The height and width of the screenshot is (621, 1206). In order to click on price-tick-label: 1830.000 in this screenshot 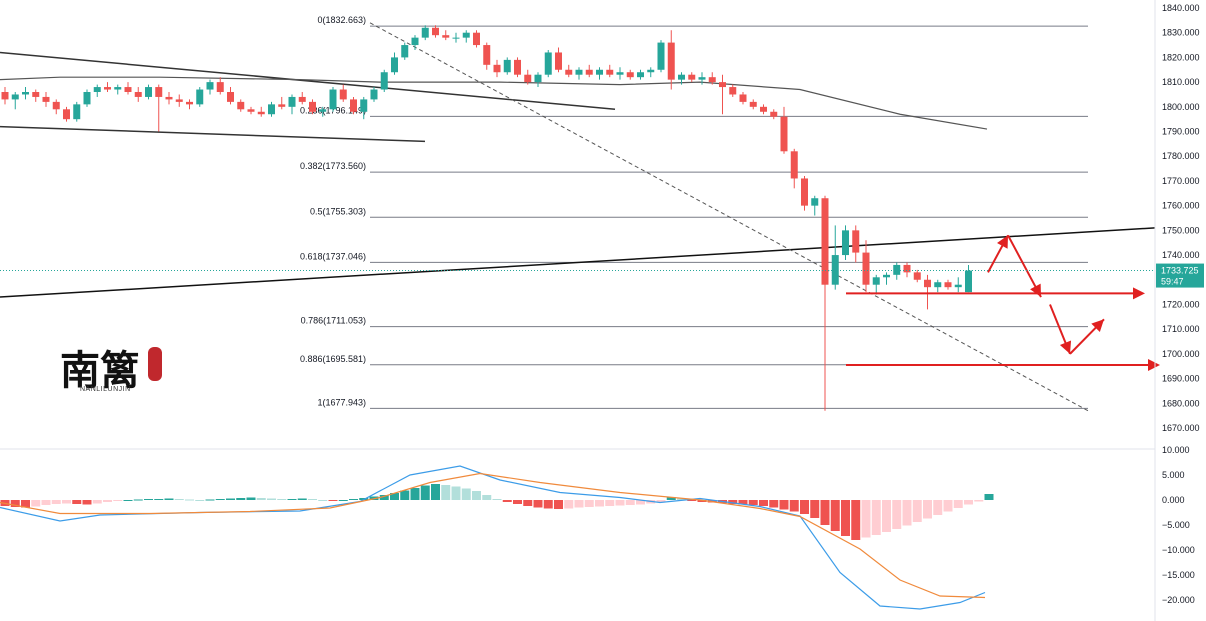, I will do `click(1181, 33)`.